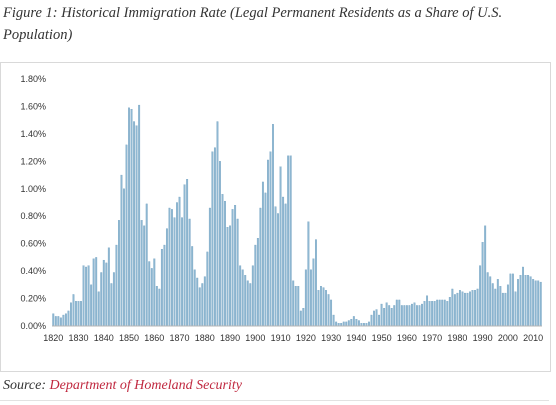 The height and width of the screenshot is (405, 556). Describe the element at coordinates (33, 106) in the screenshot. I see `y-tick-label: 1.60%` at that location.